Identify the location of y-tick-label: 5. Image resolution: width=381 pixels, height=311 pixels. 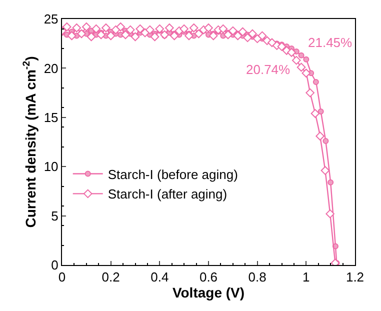
(54, 216).